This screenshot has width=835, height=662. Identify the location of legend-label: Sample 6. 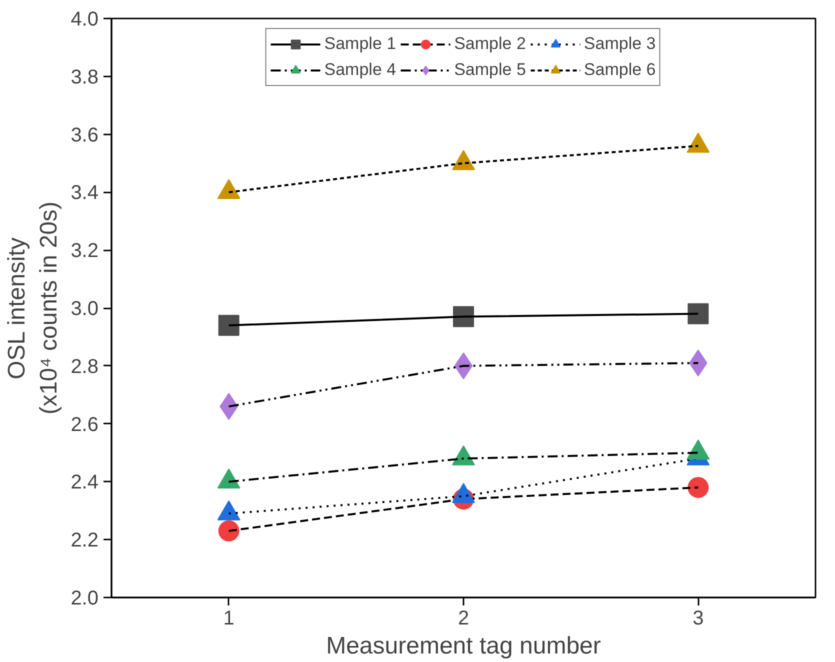
(620, 70).